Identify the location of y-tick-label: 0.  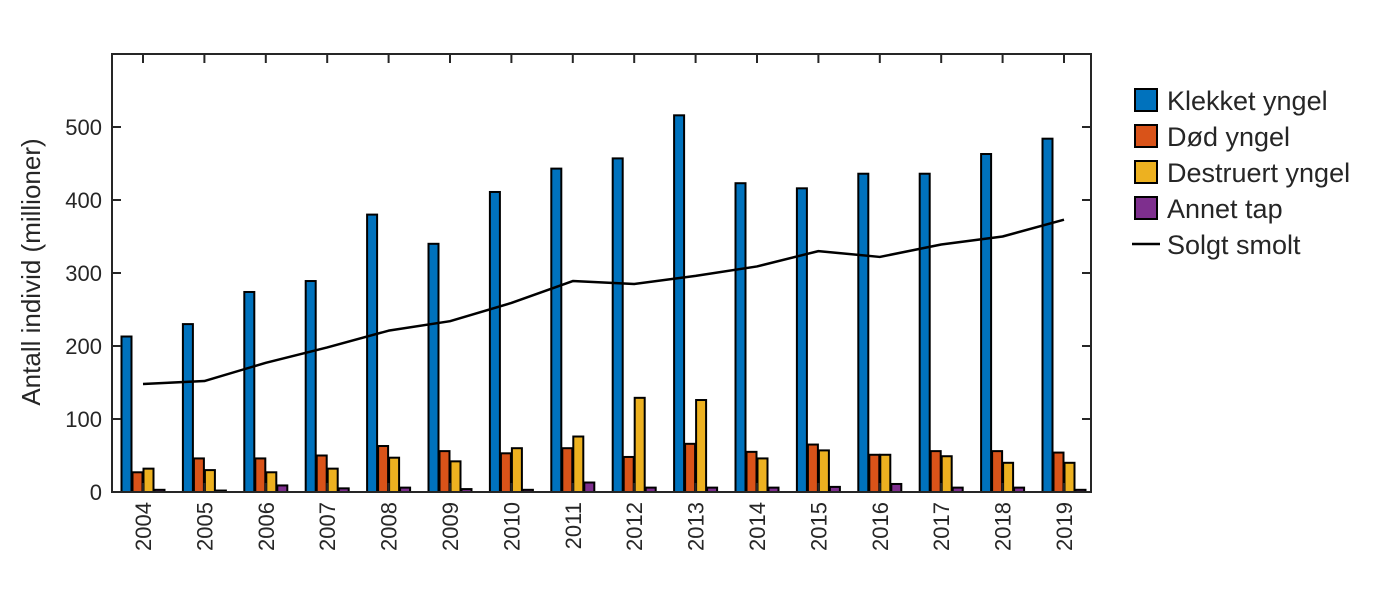
(96, 492).